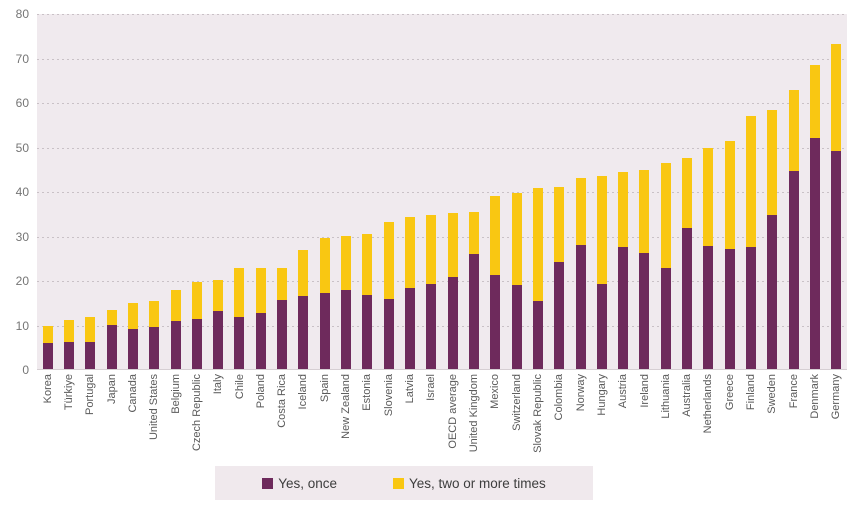  What do you see at coordinates (154, 407) in the screenshot?
I see `x-label-united-states: United States` at bounding box center [154, 407].